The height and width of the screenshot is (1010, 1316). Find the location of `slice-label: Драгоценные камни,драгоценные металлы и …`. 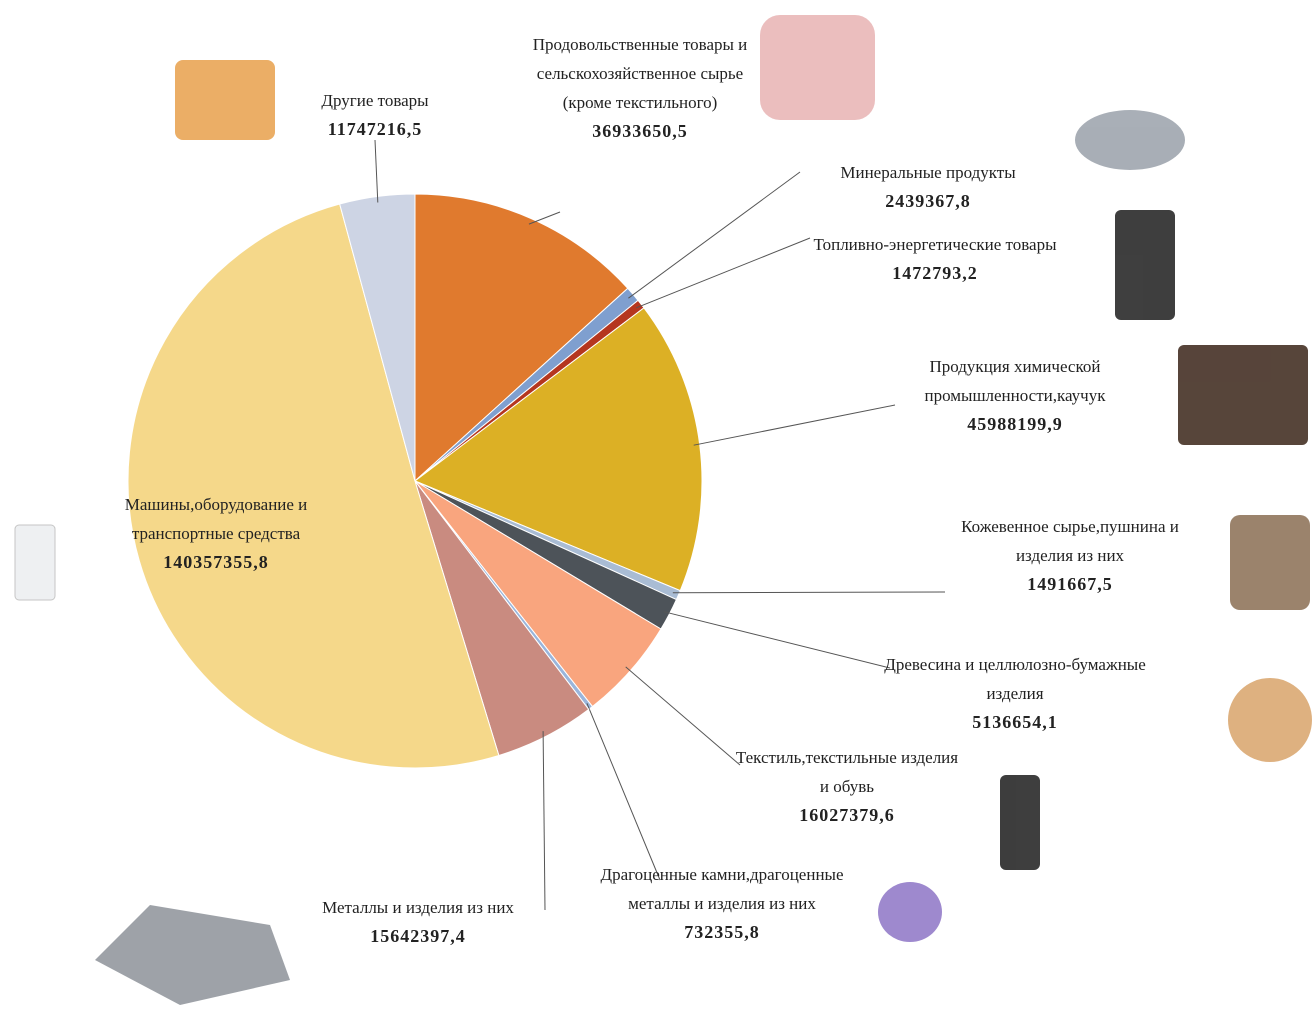

slice-label: Драгоценные камни,драгоценные металлы и … is located at coordinates (722, 903).